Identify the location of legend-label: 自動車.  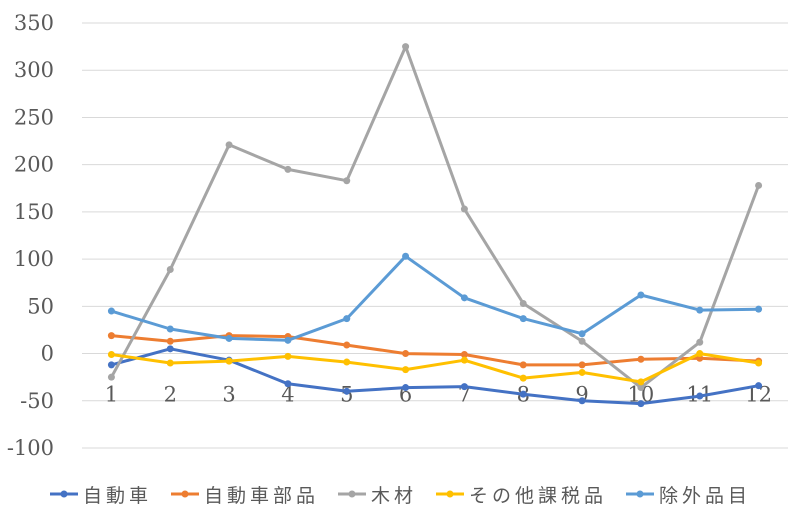
(117, 495).